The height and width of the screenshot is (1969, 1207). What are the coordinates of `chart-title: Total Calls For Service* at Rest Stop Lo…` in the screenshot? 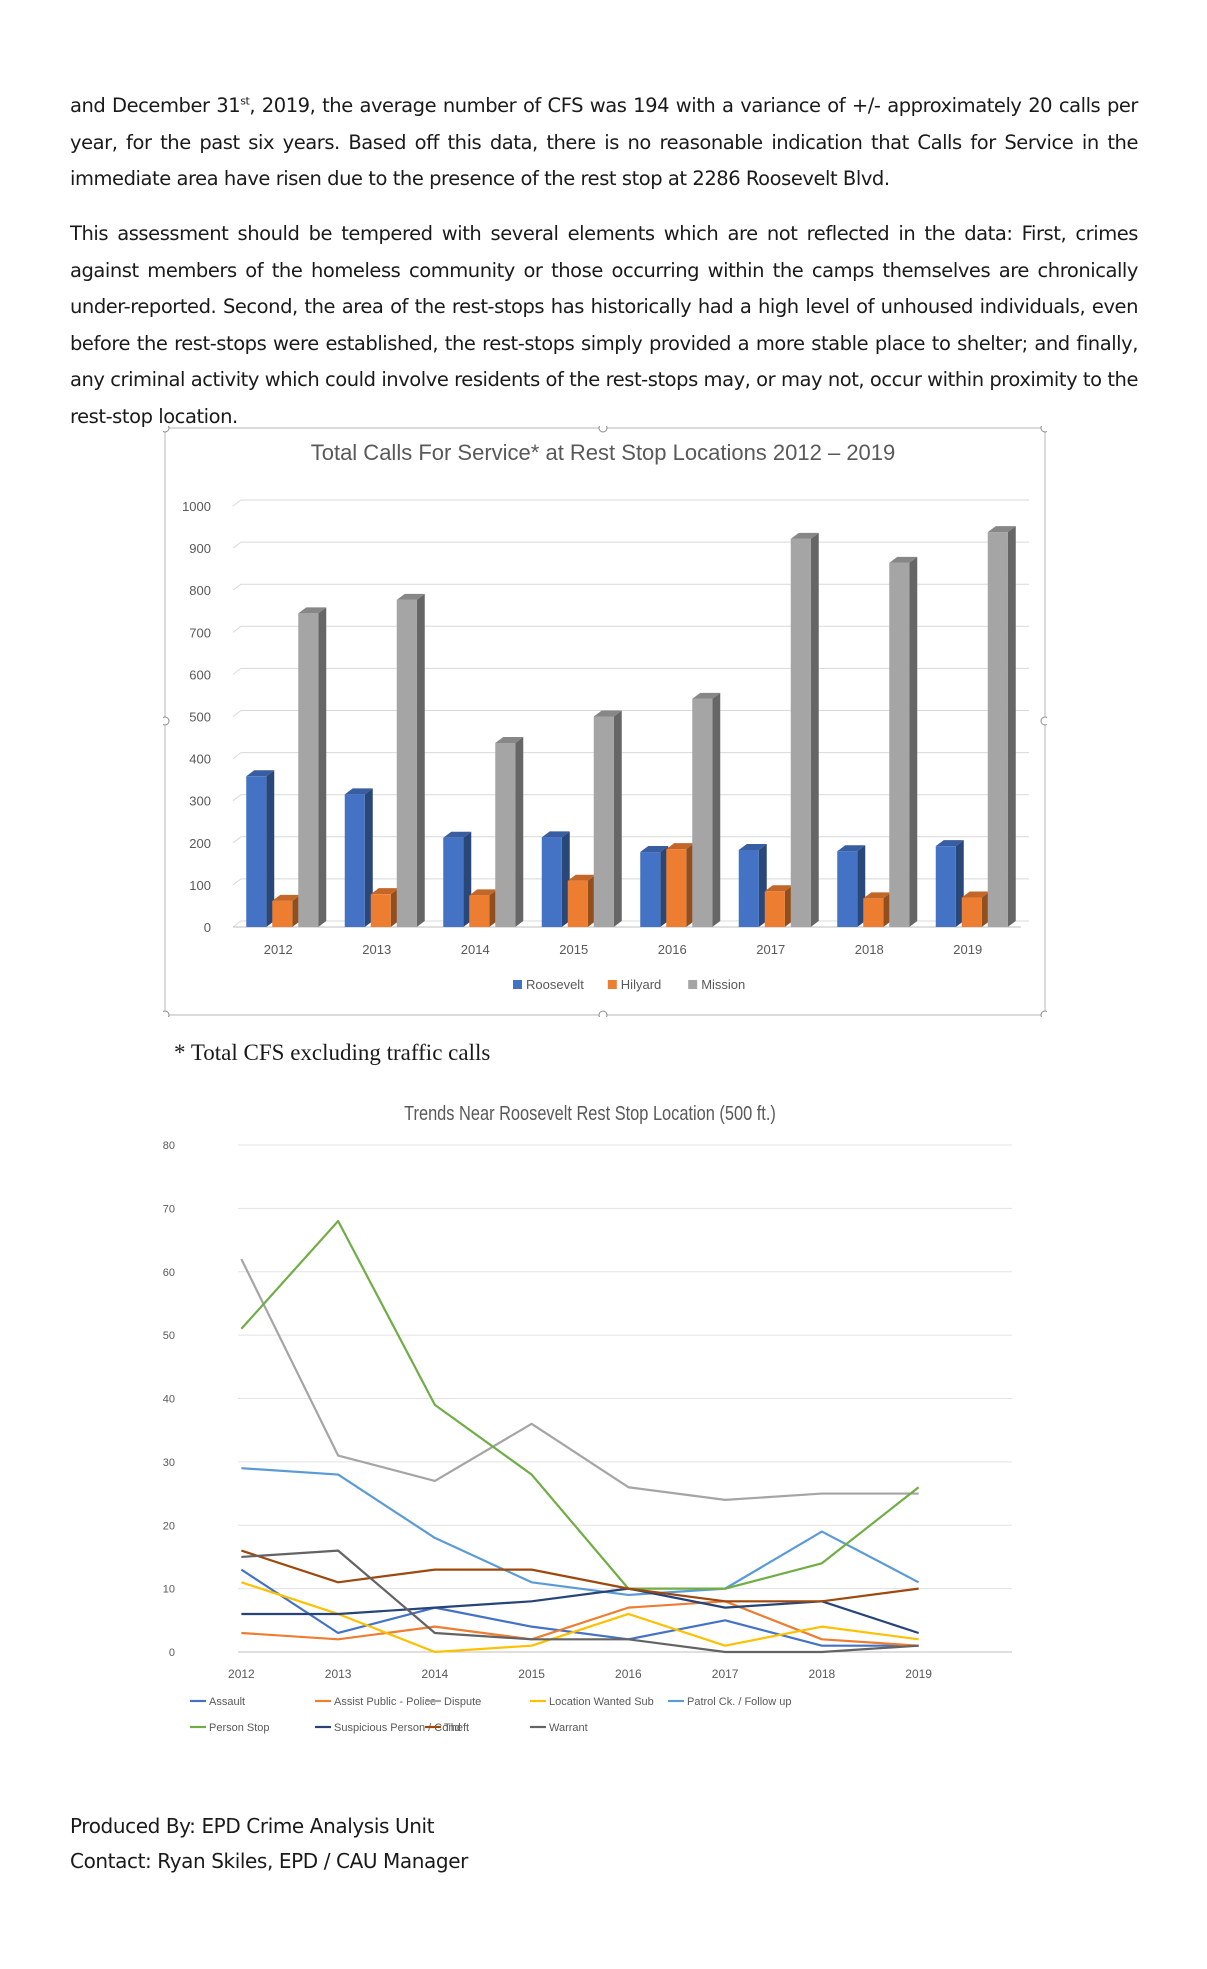 It's located at (603, 452).